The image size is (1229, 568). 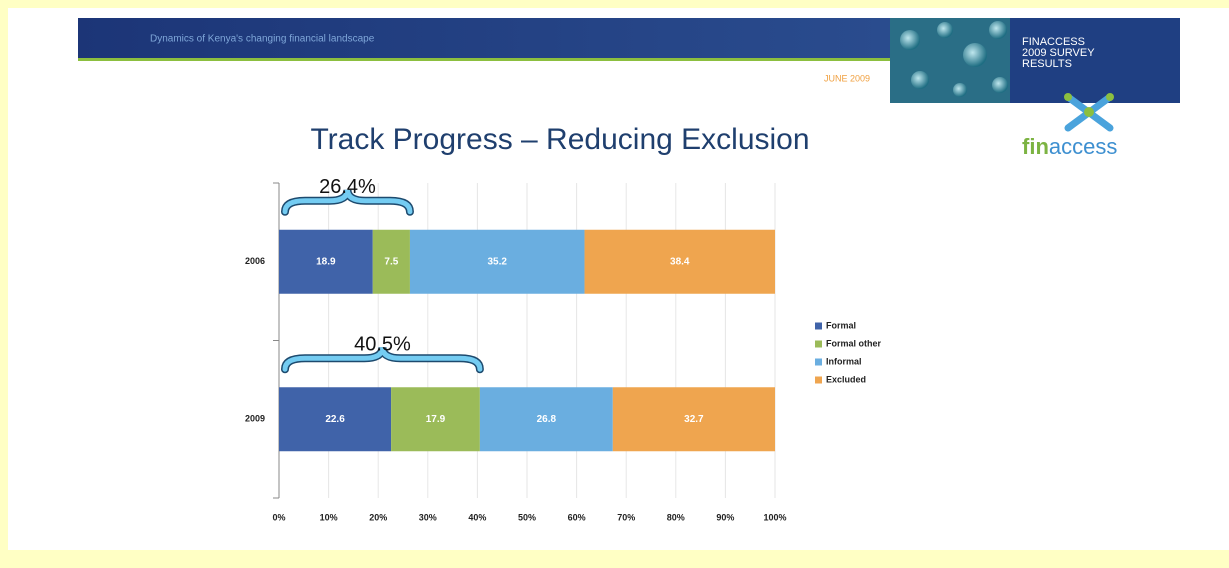 I want to click on chart-title: Track Progress – Reducing Exclusion, so click(x=559, y=139).